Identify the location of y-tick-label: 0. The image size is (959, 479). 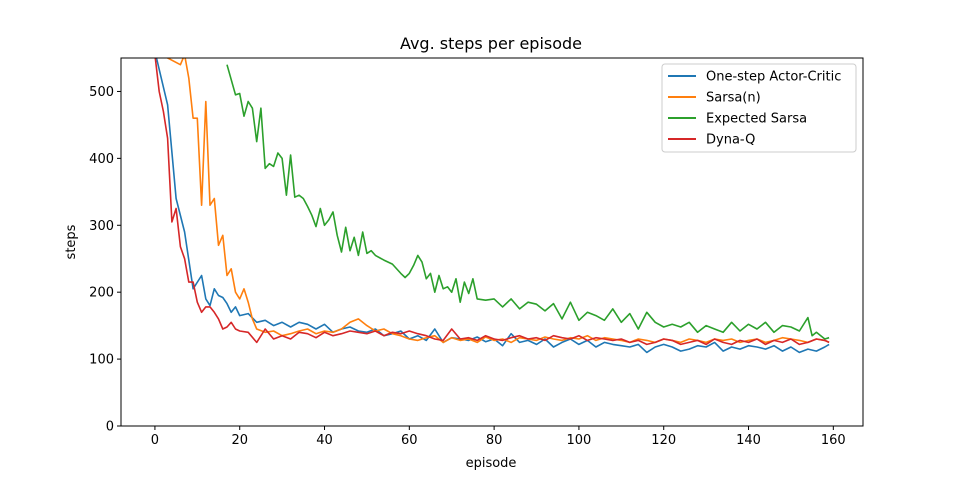
(110, 427).